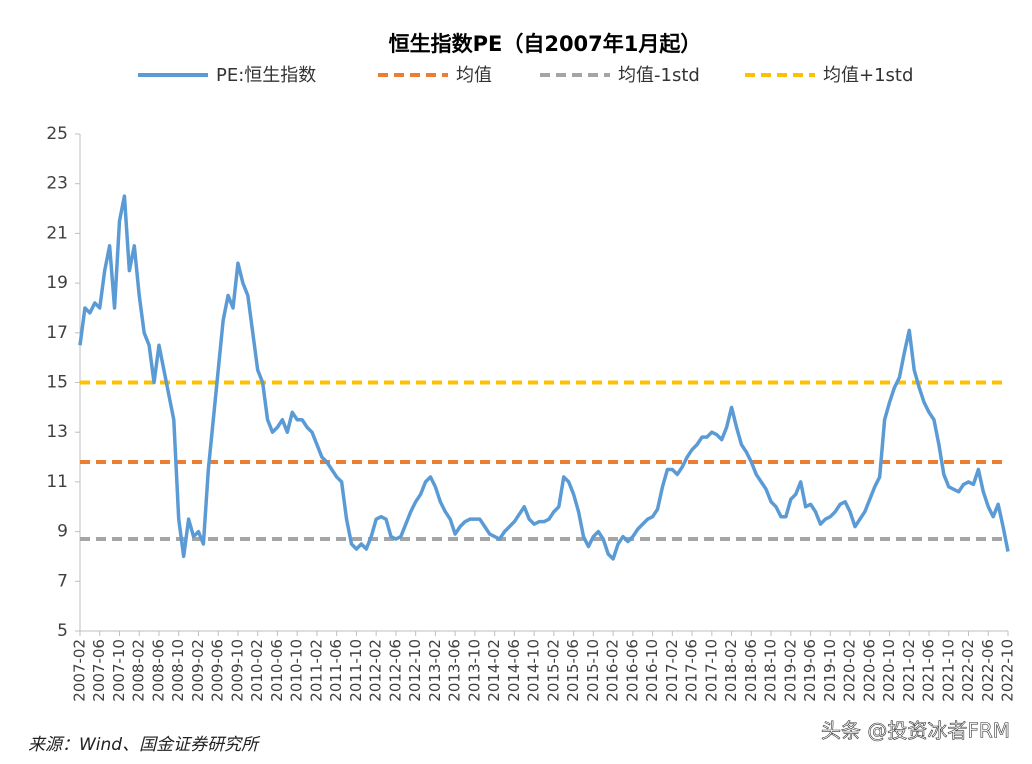  I want to click on y-tick-label: 9, so click(62, 532).